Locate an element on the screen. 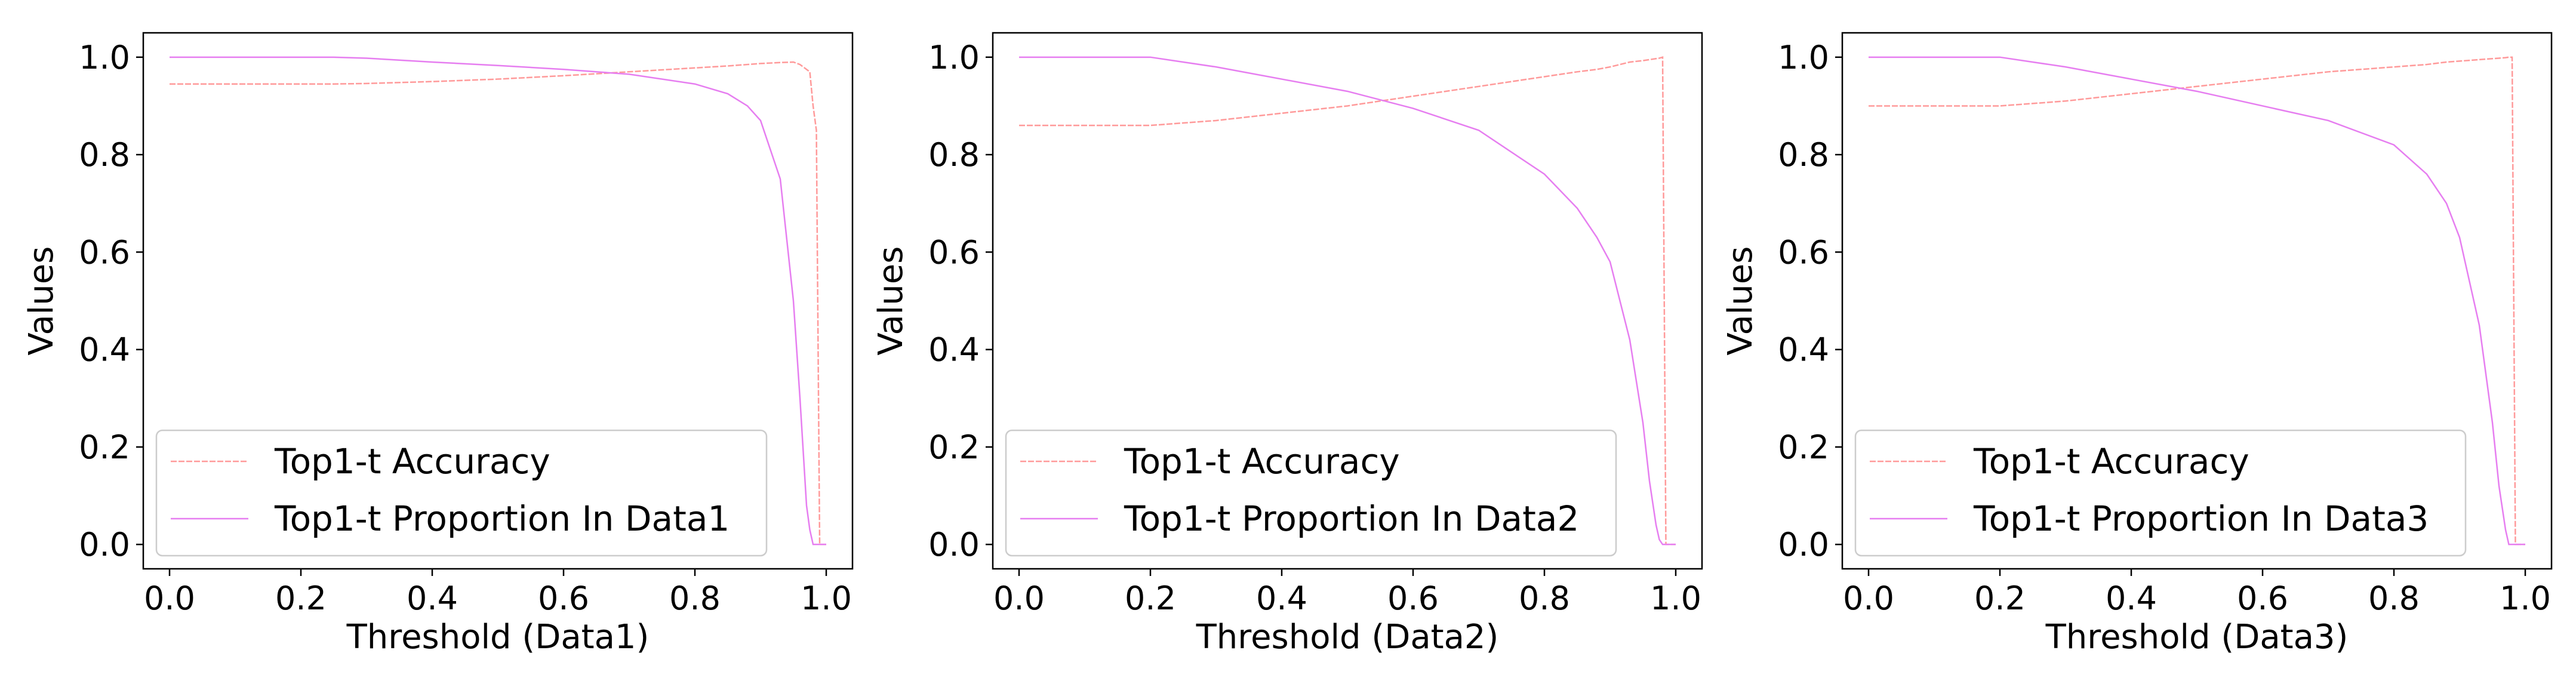 The width and height of the screenshot is (2576, 684). legend-label: Top1-t Proportion In Data3 is located at coordinates (2201, 518).